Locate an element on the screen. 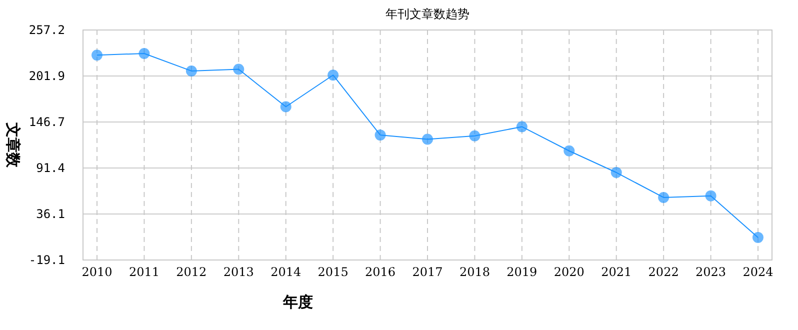 This screenshot has width=798, height=330. y-tick-label: 91.4 is located at coordinates (50, 168).